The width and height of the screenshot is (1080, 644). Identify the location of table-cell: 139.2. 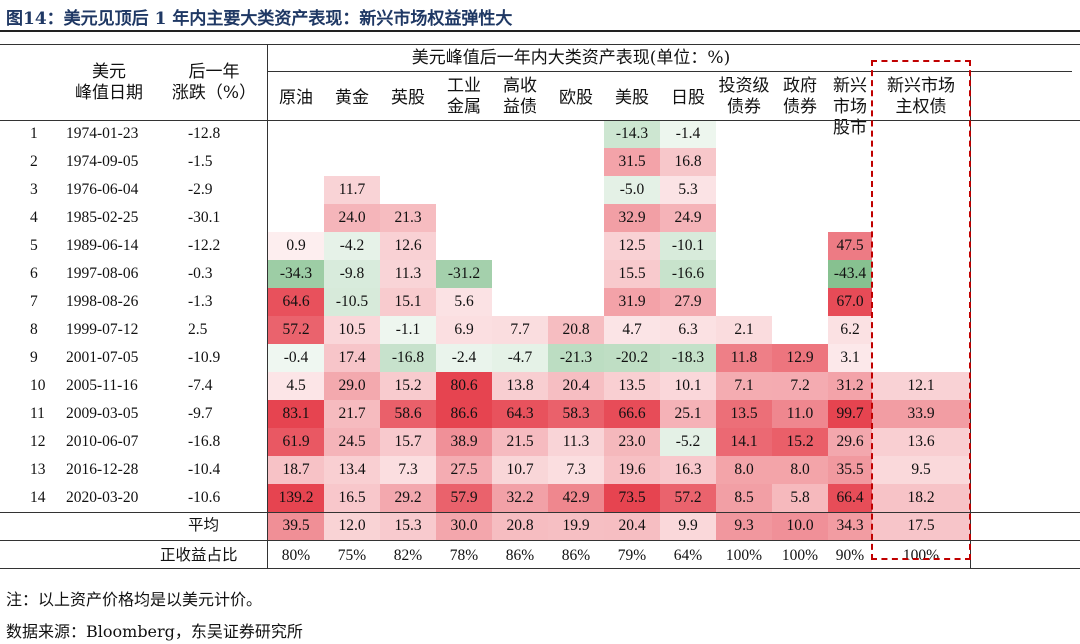
(296, 498).